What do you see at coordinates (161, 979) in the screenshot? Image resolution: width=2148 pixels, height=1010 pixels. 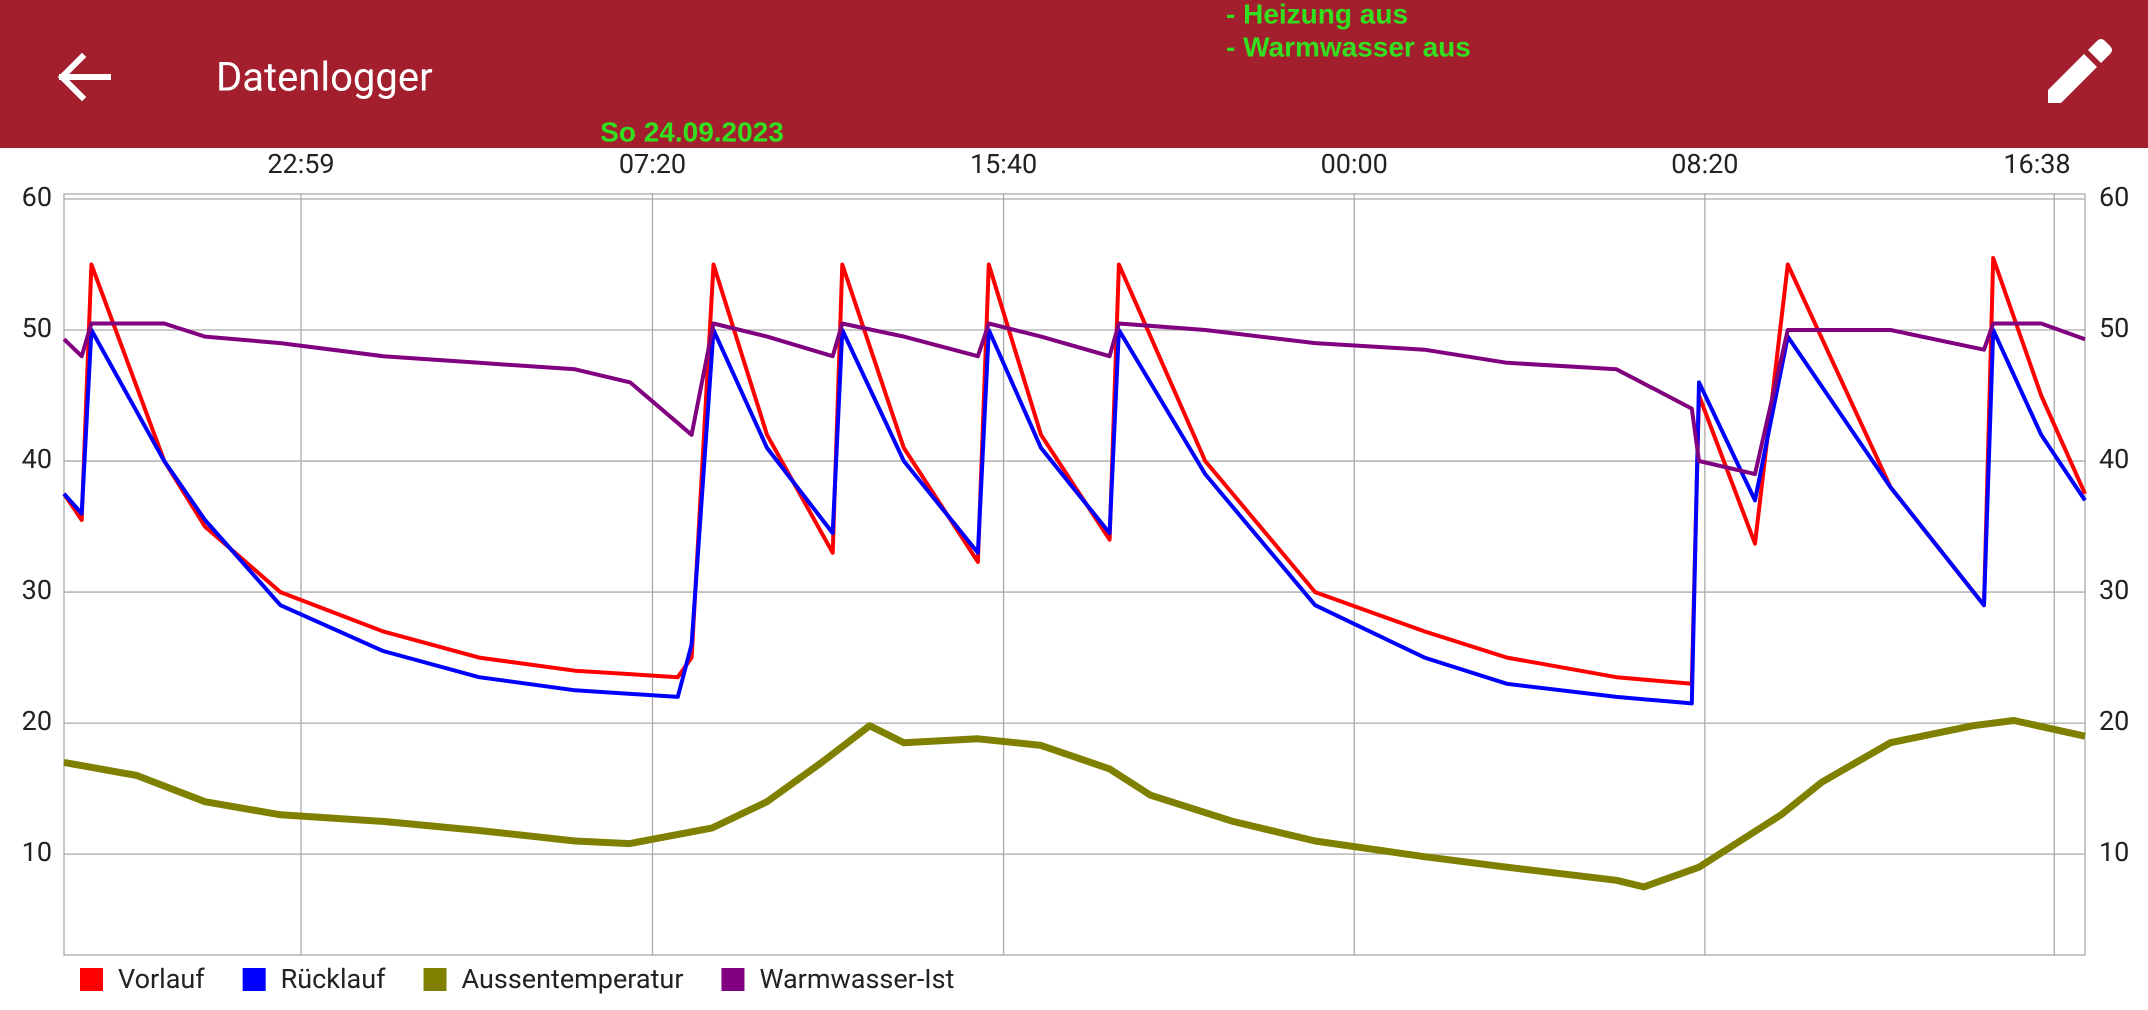 I see `legend-label: Vorlauf` at bounding box center [161, 979].